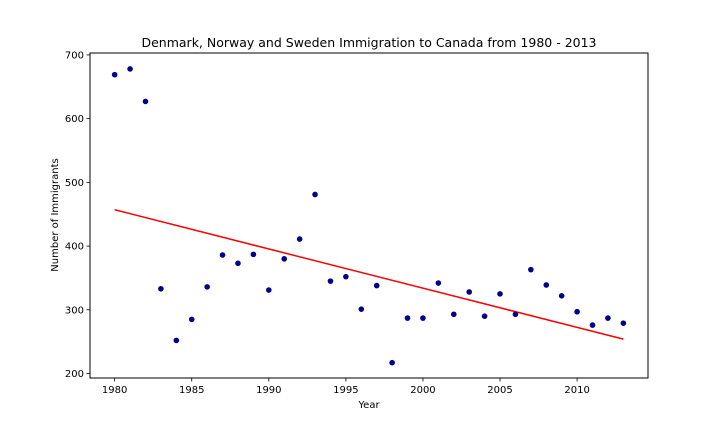  I want to click on y-tick-label: 400, so click(74, 247).